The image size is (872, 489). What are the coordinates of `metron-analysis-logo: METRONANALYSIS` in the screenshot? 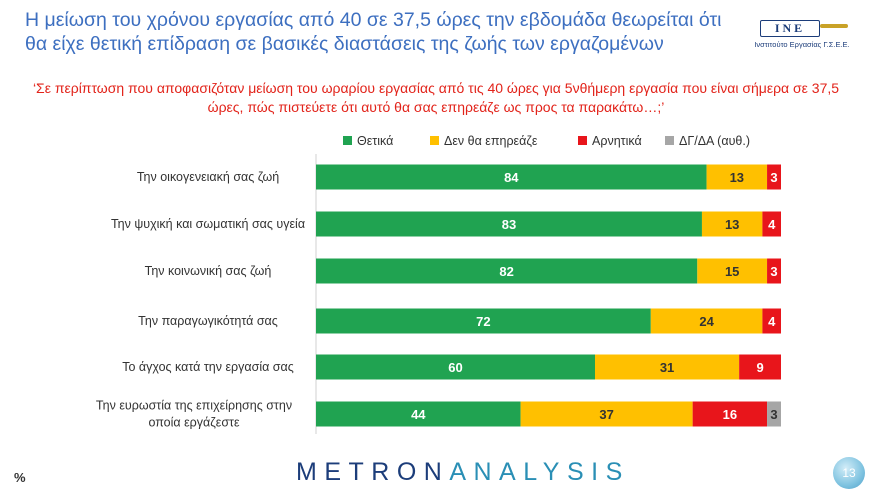 It's located at (463, 472).